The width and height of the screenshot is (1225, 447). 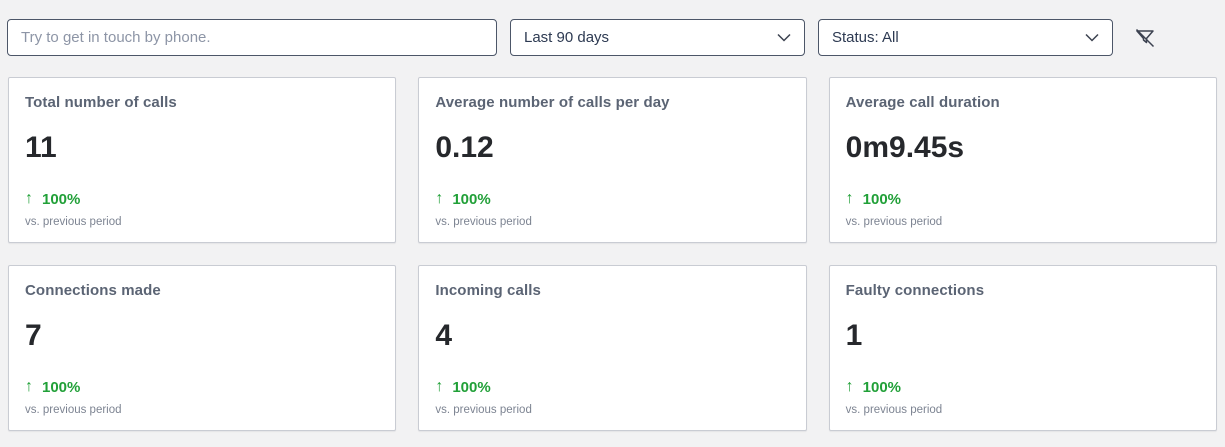 What do you see at coordinates (657, 37) in the screenshot?
I see `date-range-select: Last 90 days` at bounding box center [657, 37].